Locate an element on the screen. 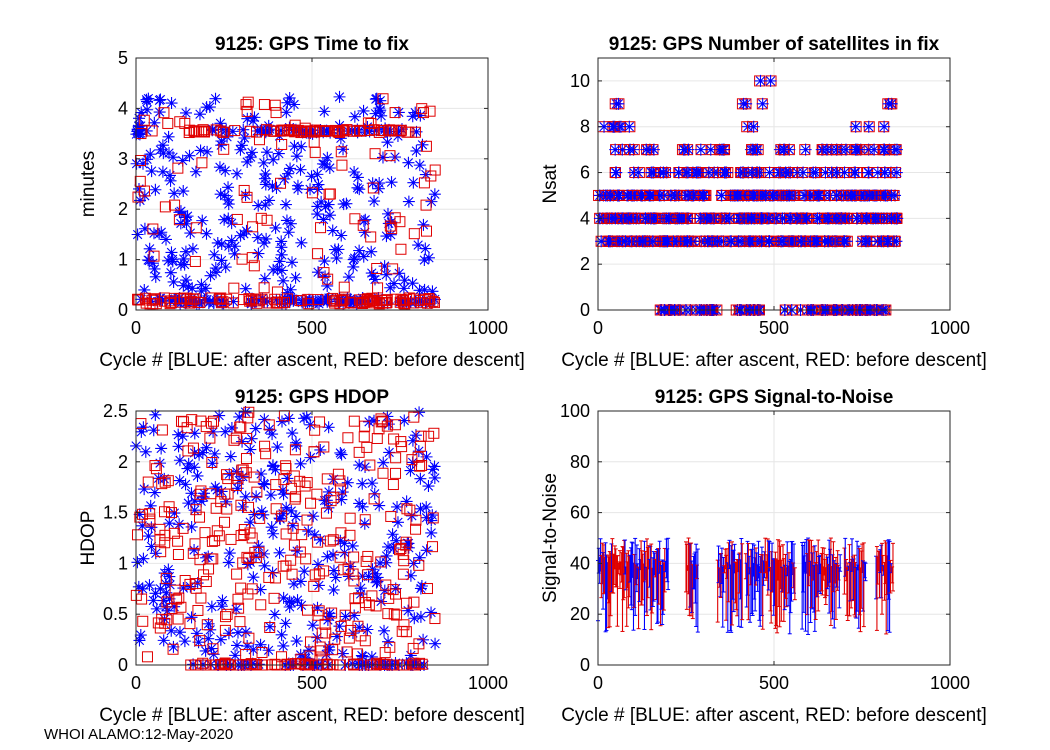 The image size is (1050, 750). y-tick-label: 80 is located at coordinates (580, 462).